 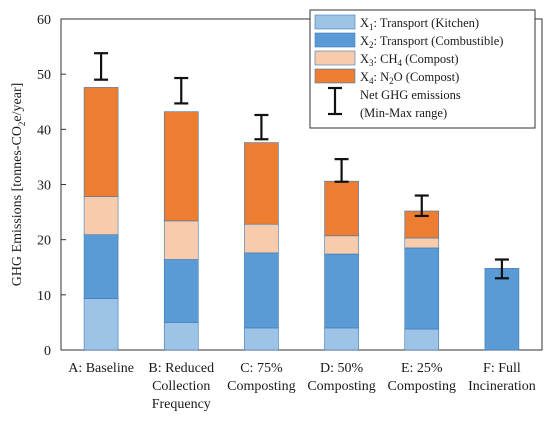 I want to click on x-tick-label: B: Reduced Collection Frequency, so click(x=181, y=386).